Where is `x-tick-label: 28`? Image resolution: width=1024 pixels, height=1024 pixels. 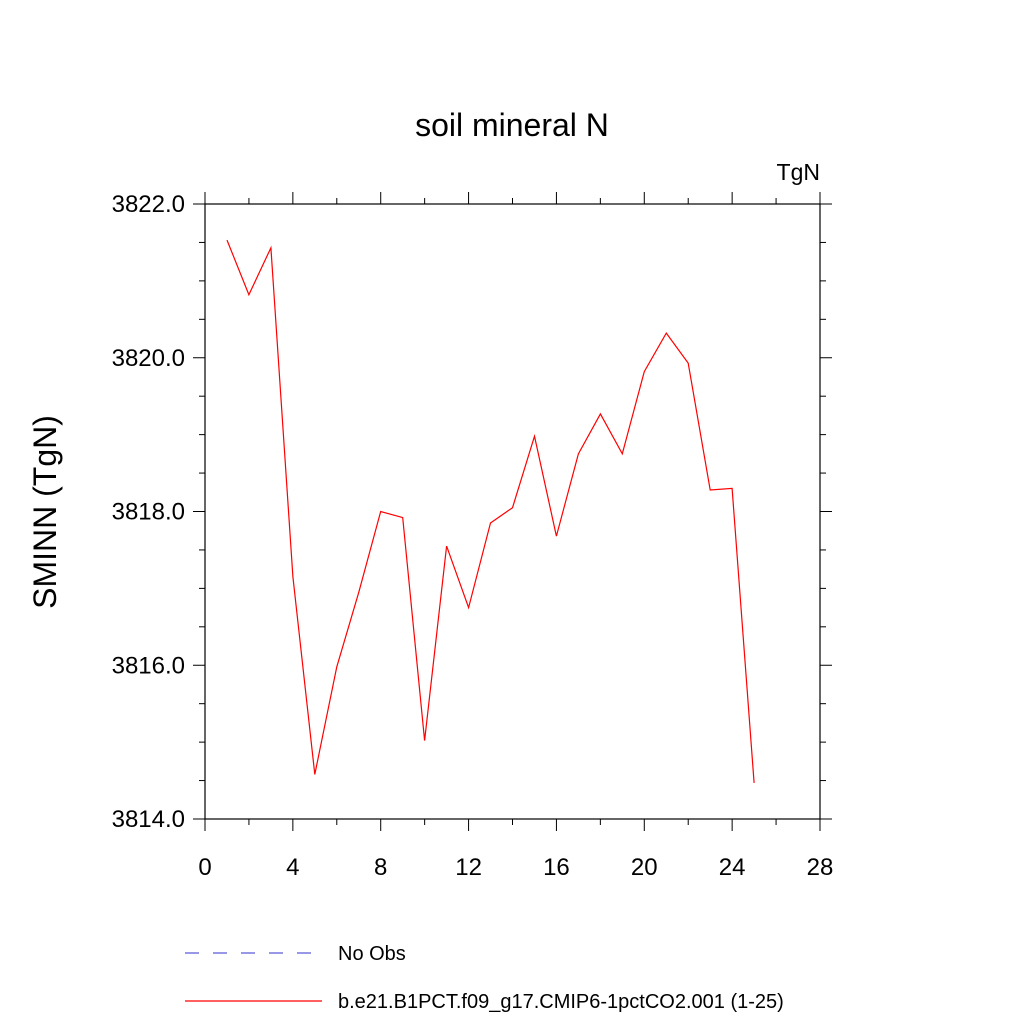 x-tick-label: 28 is located at coordinates (820, 867).